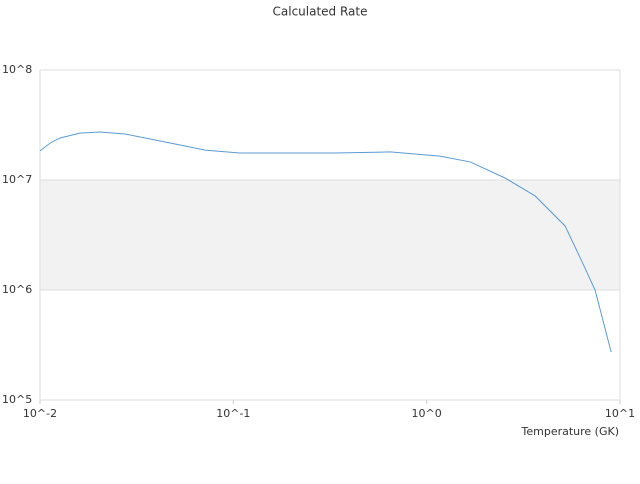 The image size is (640, 484). What do you see at coordinates (17, 289) in the screenshot?
I see `y-tick-label: 10^6` at bounding box center [17, 289].